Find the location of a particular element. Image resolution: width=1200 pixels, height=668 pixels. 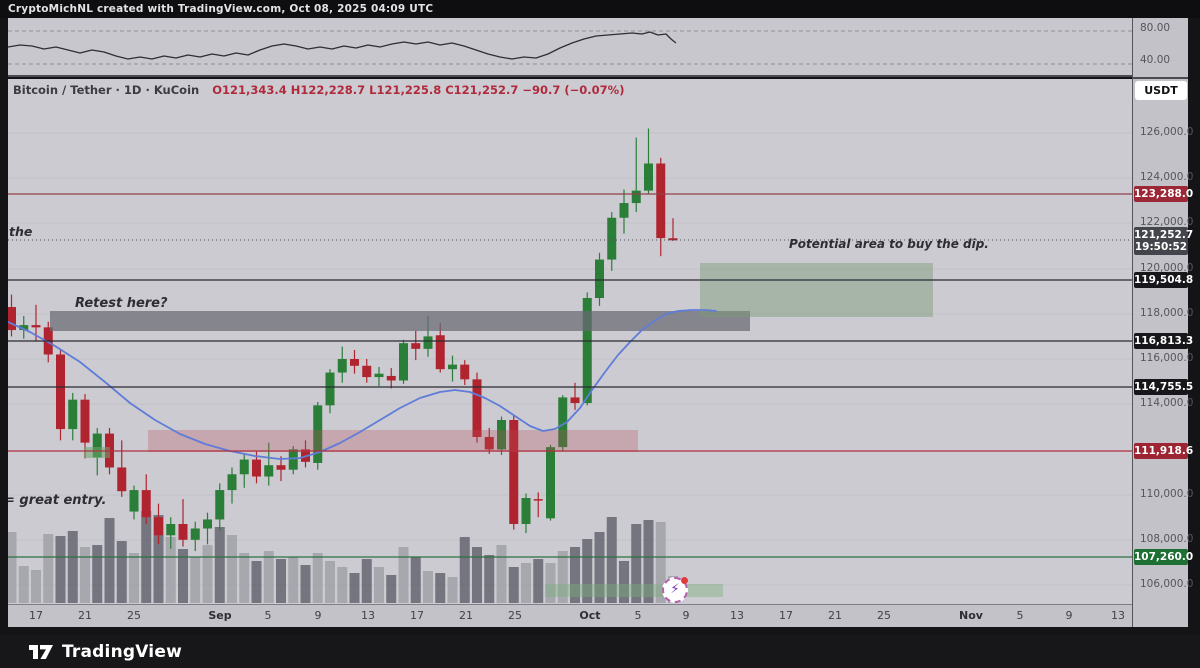

time-axis: 17 21 25 Sep 5 9 13 17 21 25 Oct 5 9 13 17 21 25 Nov 5 9 13 is located at coordinates (570, 615).